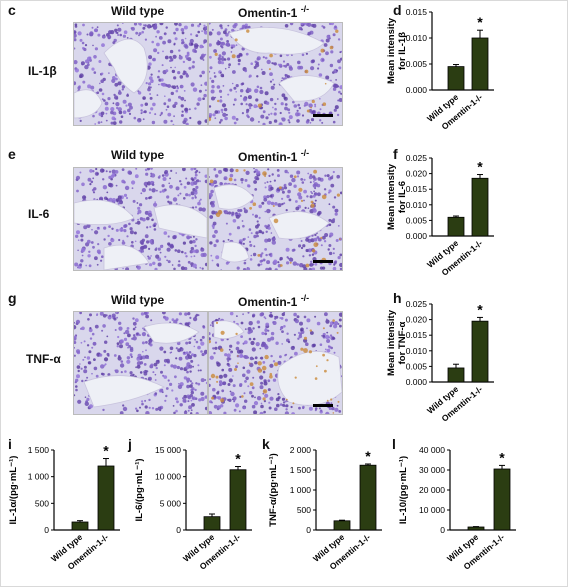 The image size is (568, 587). I want to click on col-head-ko-c: Omentin-1 -/-, so click(273, 12).